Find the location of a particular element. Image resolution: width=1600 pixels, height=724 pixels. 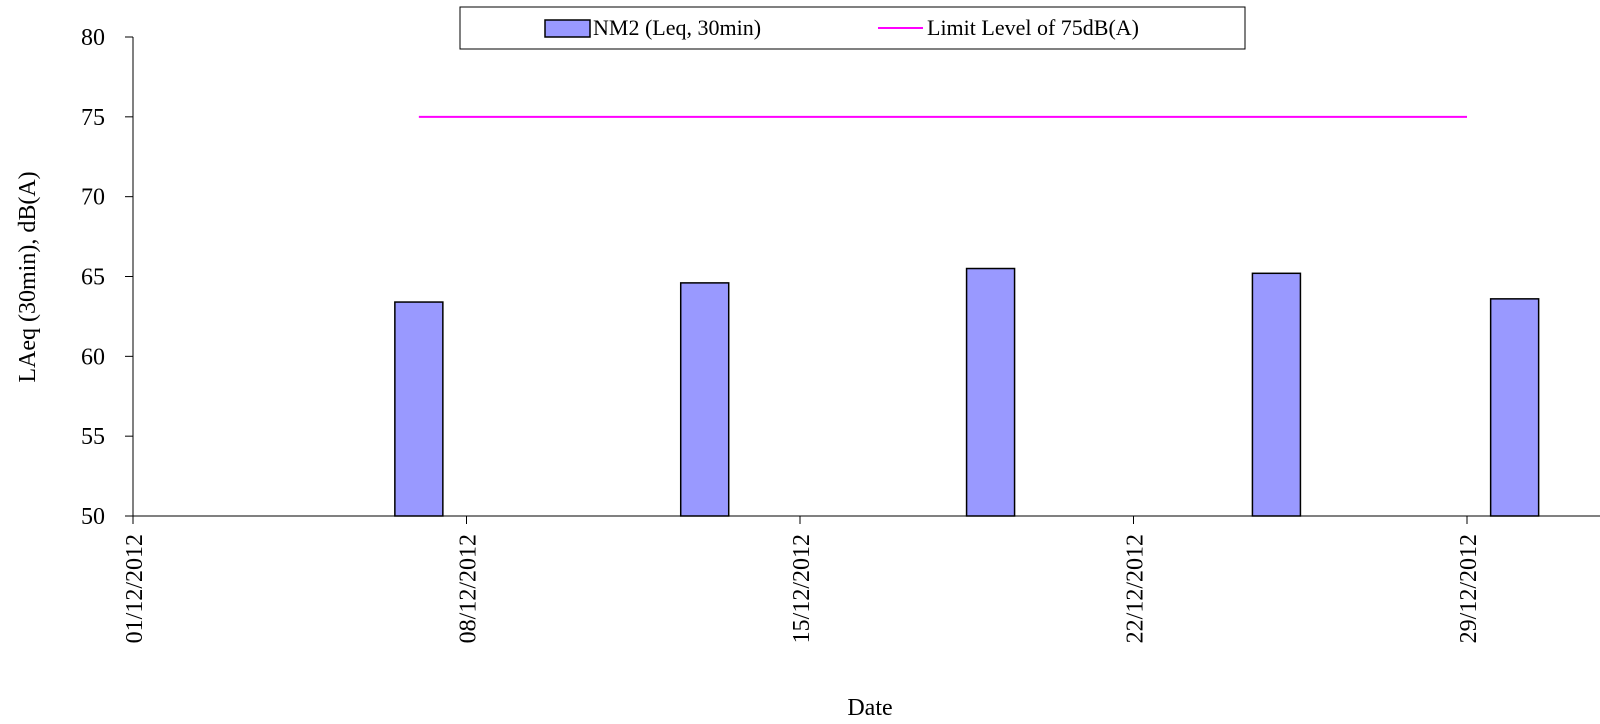

legend: NM2 (Leq, 30min) Limit Level of 75dB(A) is located at coordinates (852, 28).